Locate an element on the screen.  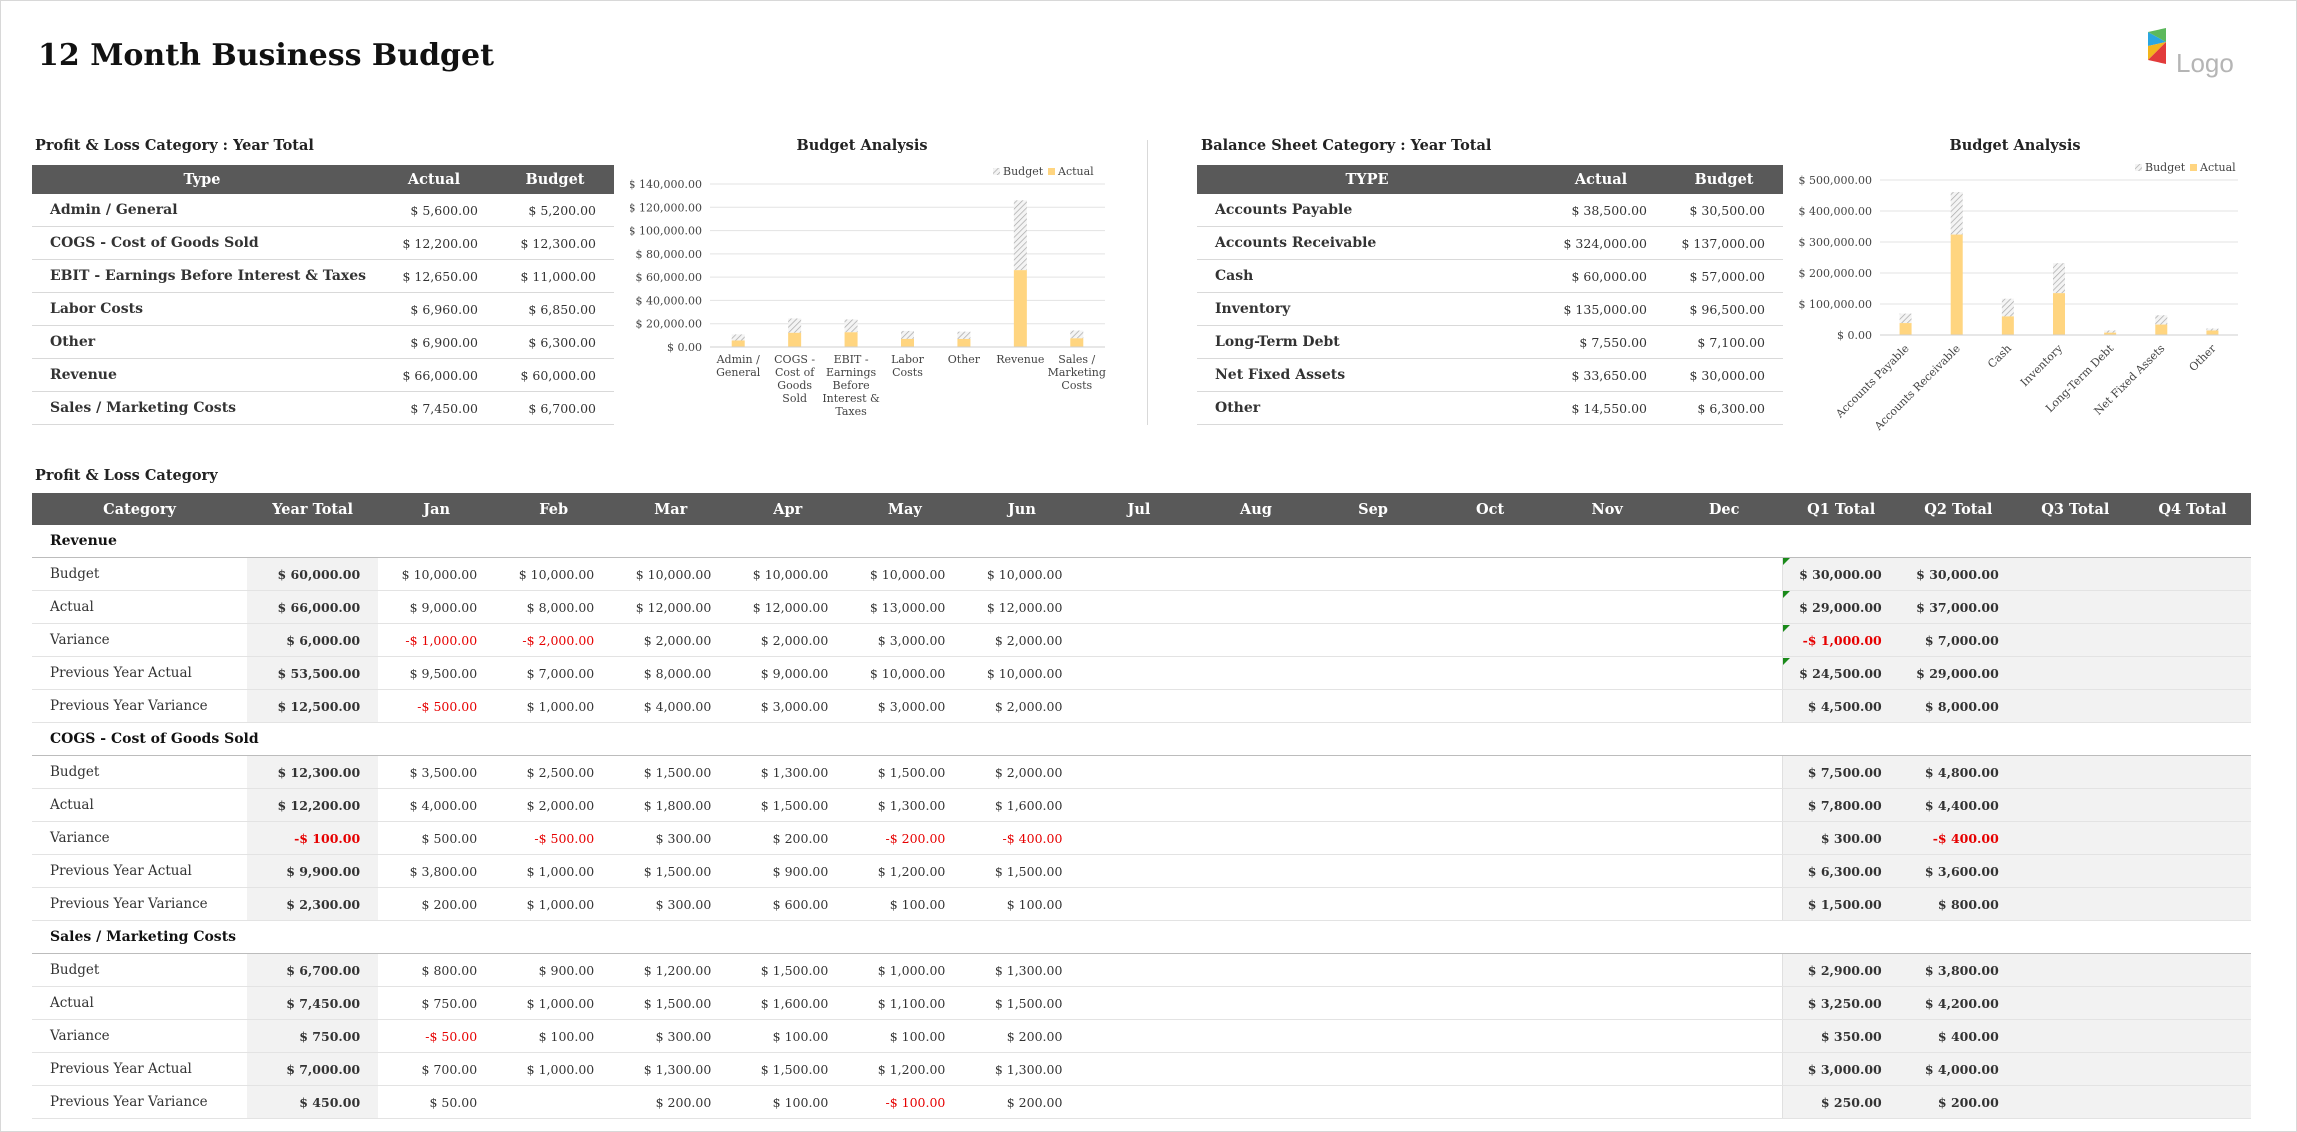
month-cell: $ 1,600.00 is located at coordinates (788, 1003).